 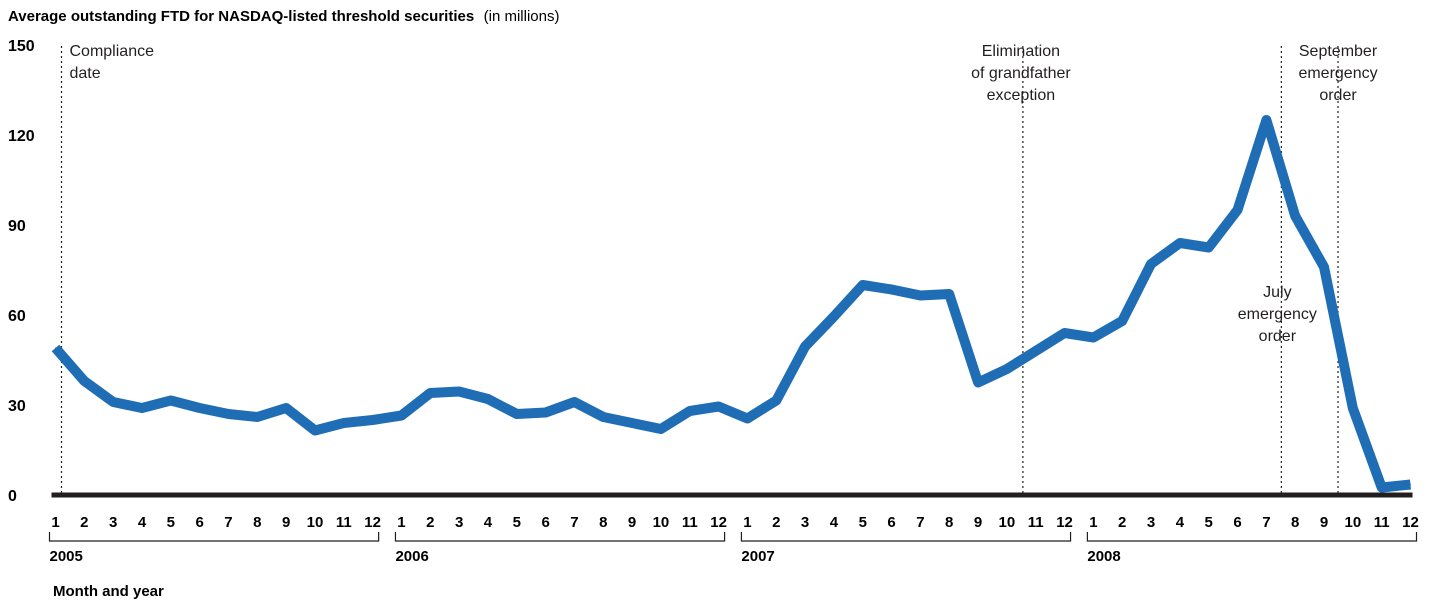 What do you see at coordinates (17, 226) in the screenshot?
I see `y-tick-label: 90` at bounding box center [17, 226].